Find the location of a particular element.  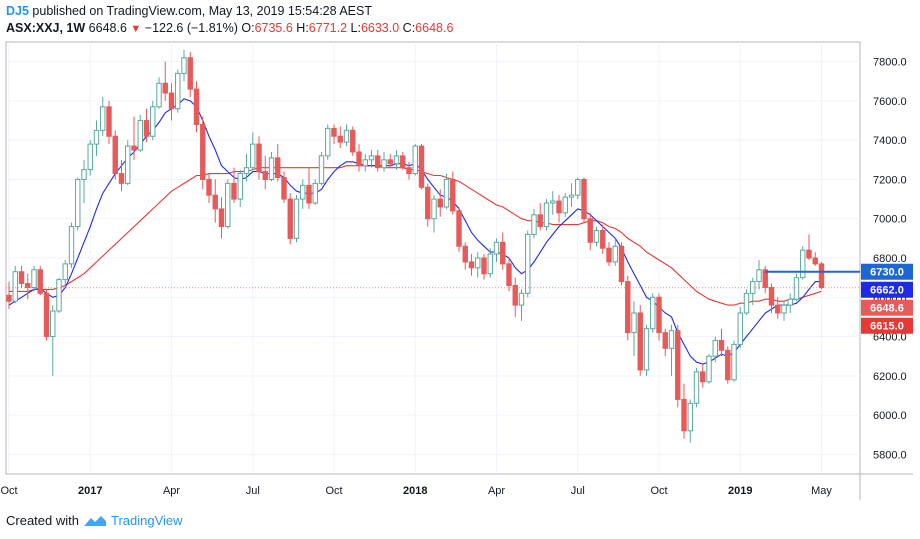

last-price: 6648.6 is located at coordinates (107, 28).